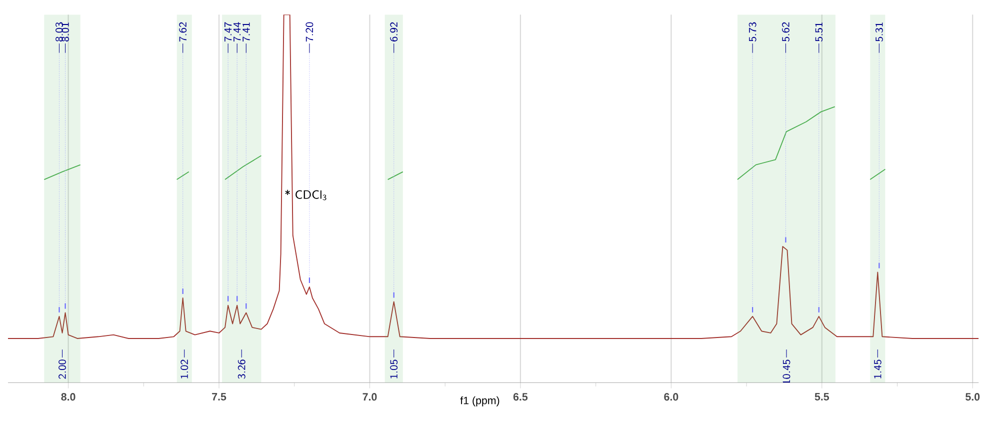 The height and width of the screenshot is (432, 990). Describe the element at coordinates (183, 32) in the screenshot. I see `annotation: 7.62` at that location.